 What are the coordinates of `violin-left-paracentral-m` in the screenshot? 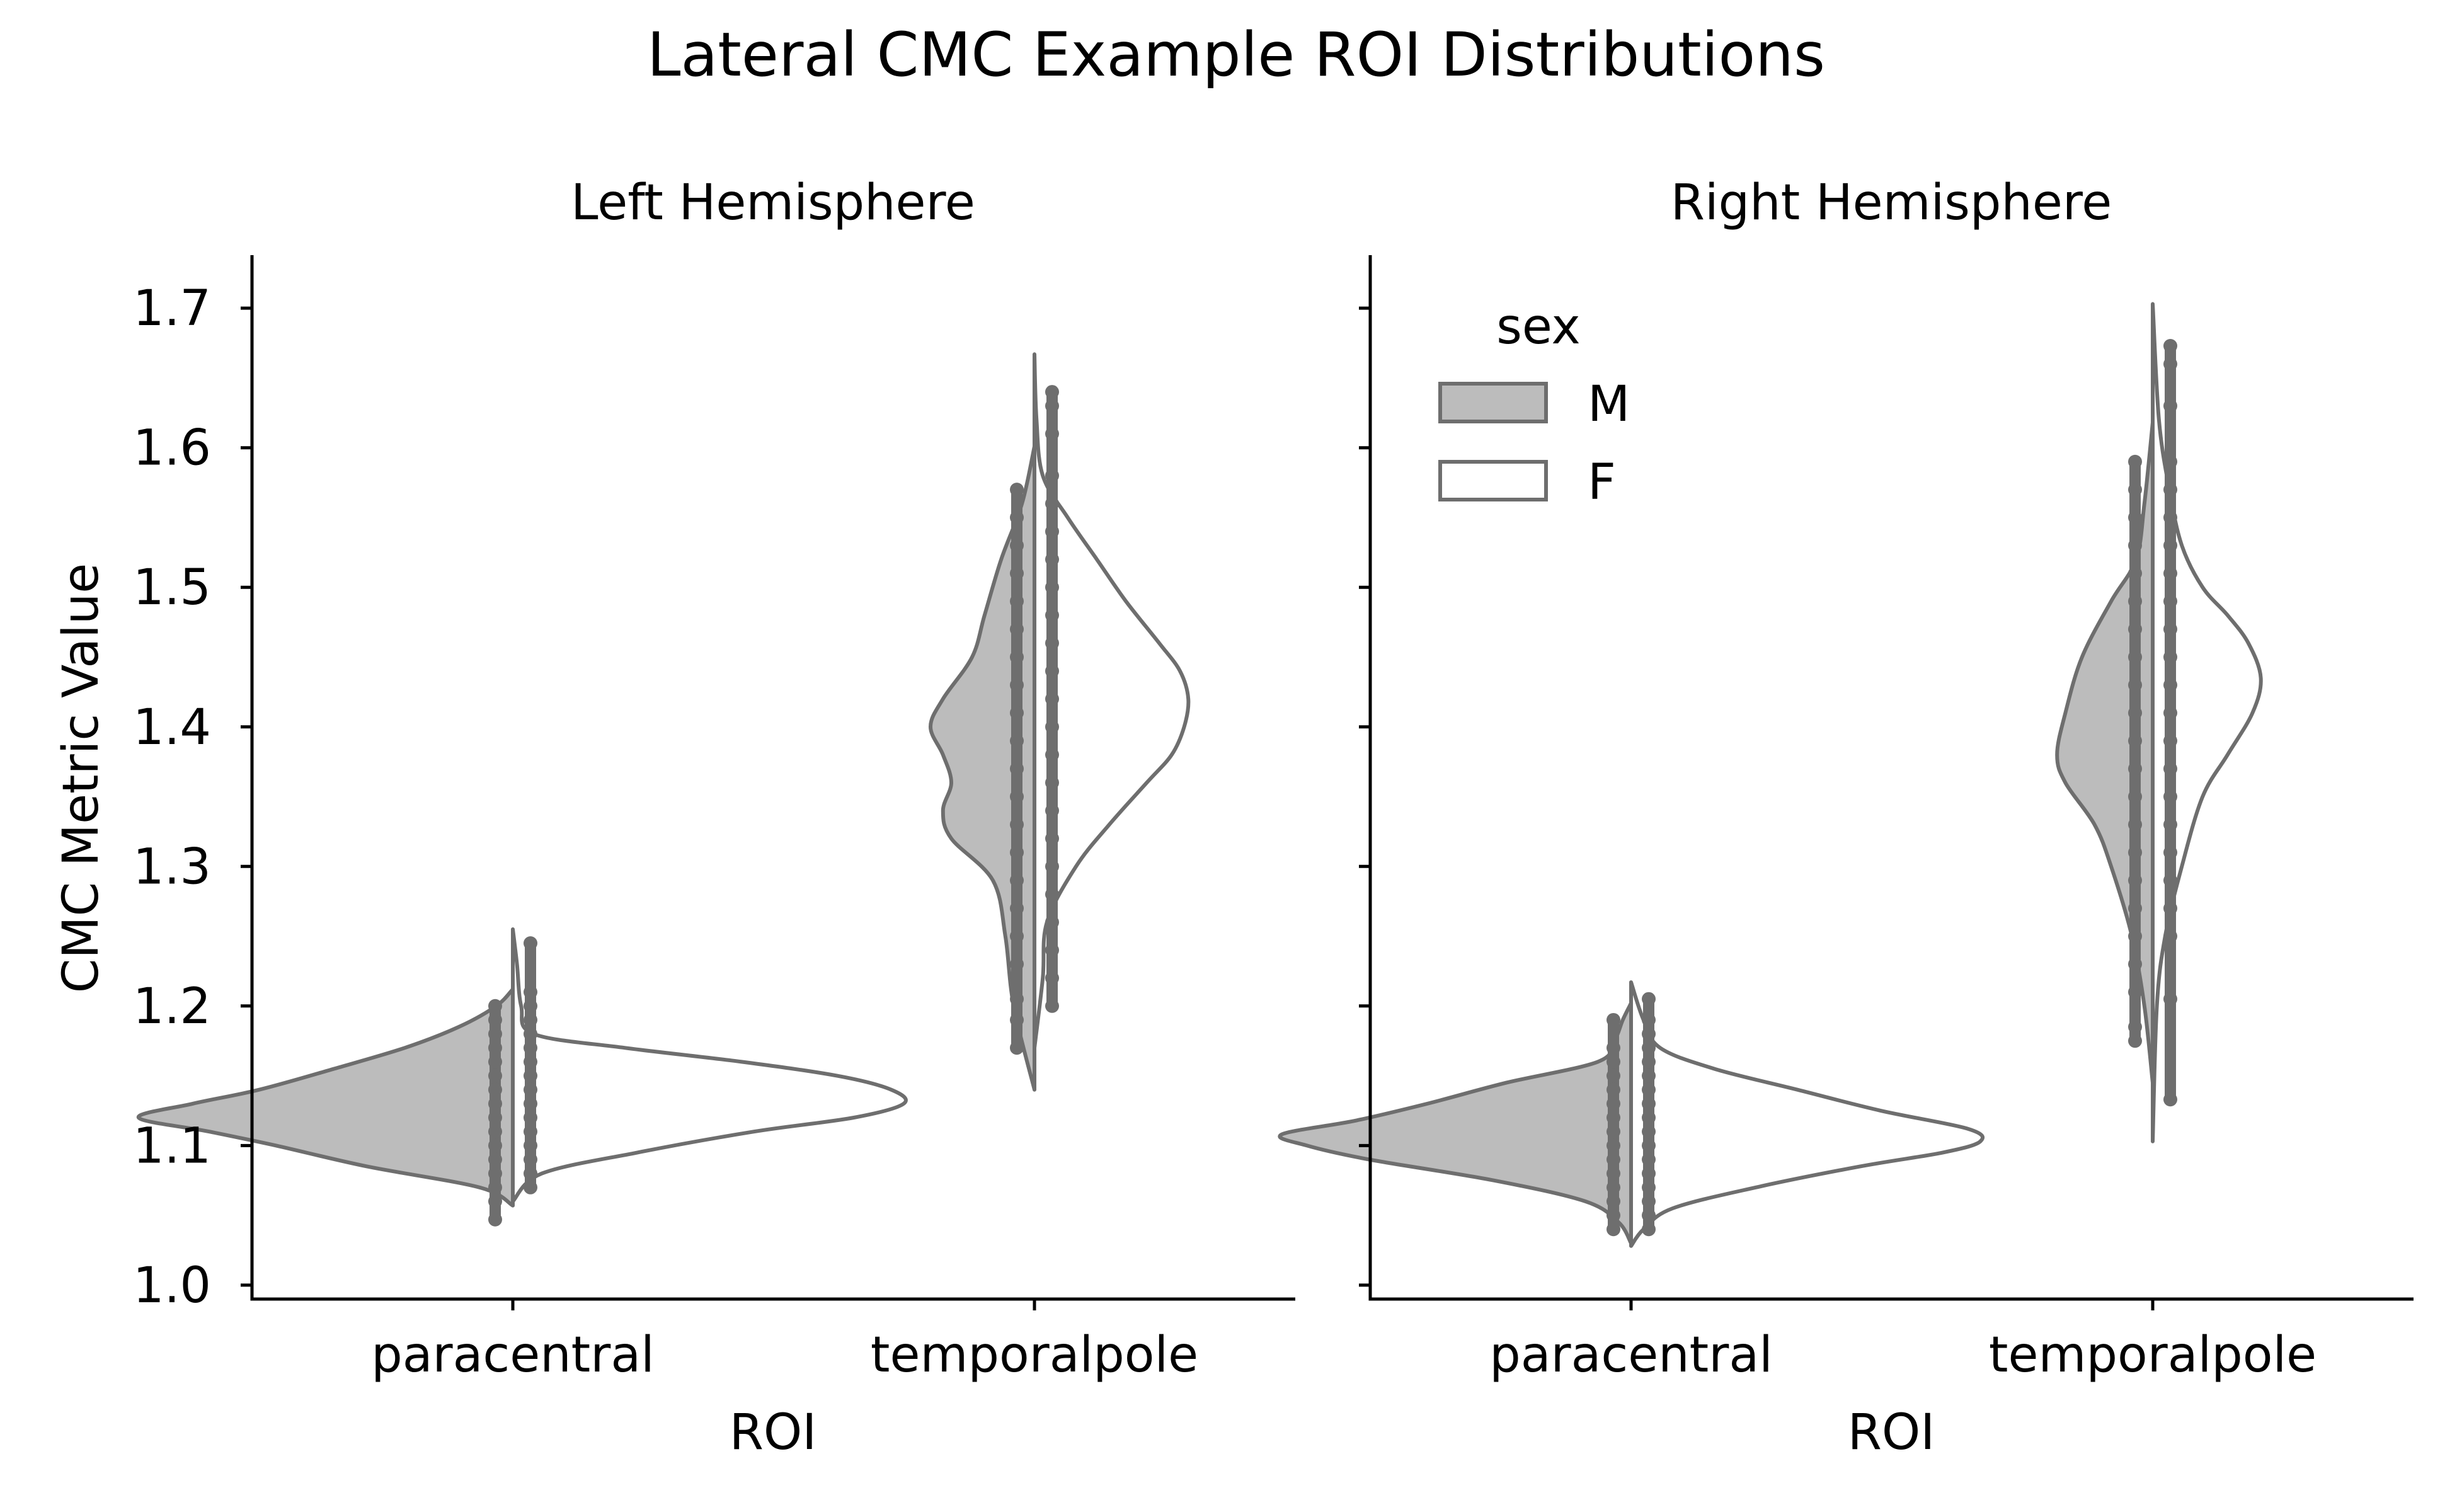 It's located at (325, 1097).